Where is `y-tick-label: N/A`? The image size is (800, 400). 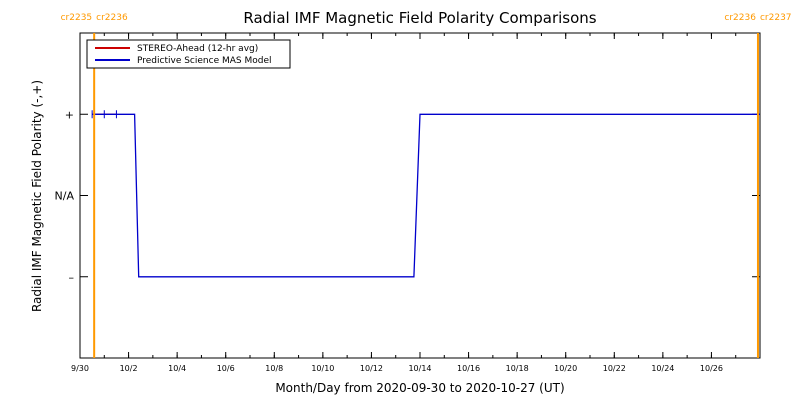 y-tick-label: N/A is located at coordinates (65, 196).